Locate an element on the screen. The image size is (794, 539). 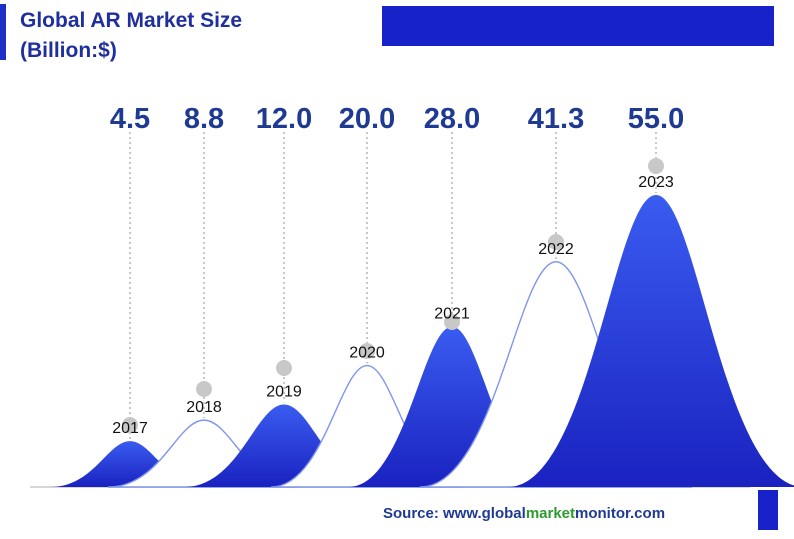
chart-title-line-1: Global AR Market Size is located at coordinates (131, 20).